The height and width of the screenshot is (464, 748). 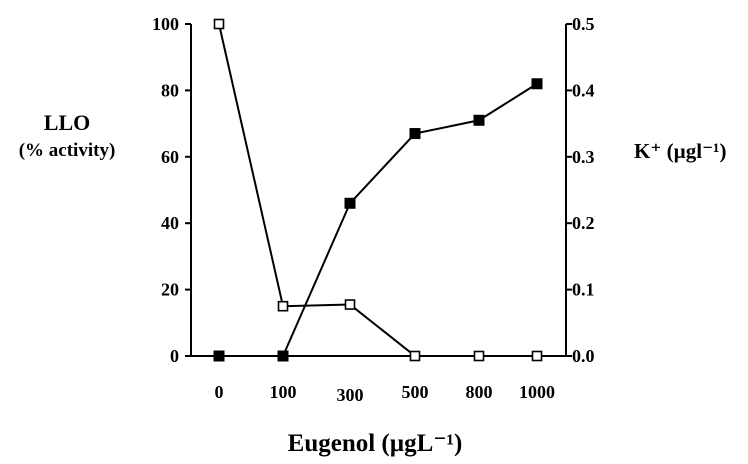 What do you see at coordinates (170, 223) in the screenshot?
I see `left-tick-label: 40` at bounding box center [170, 223].